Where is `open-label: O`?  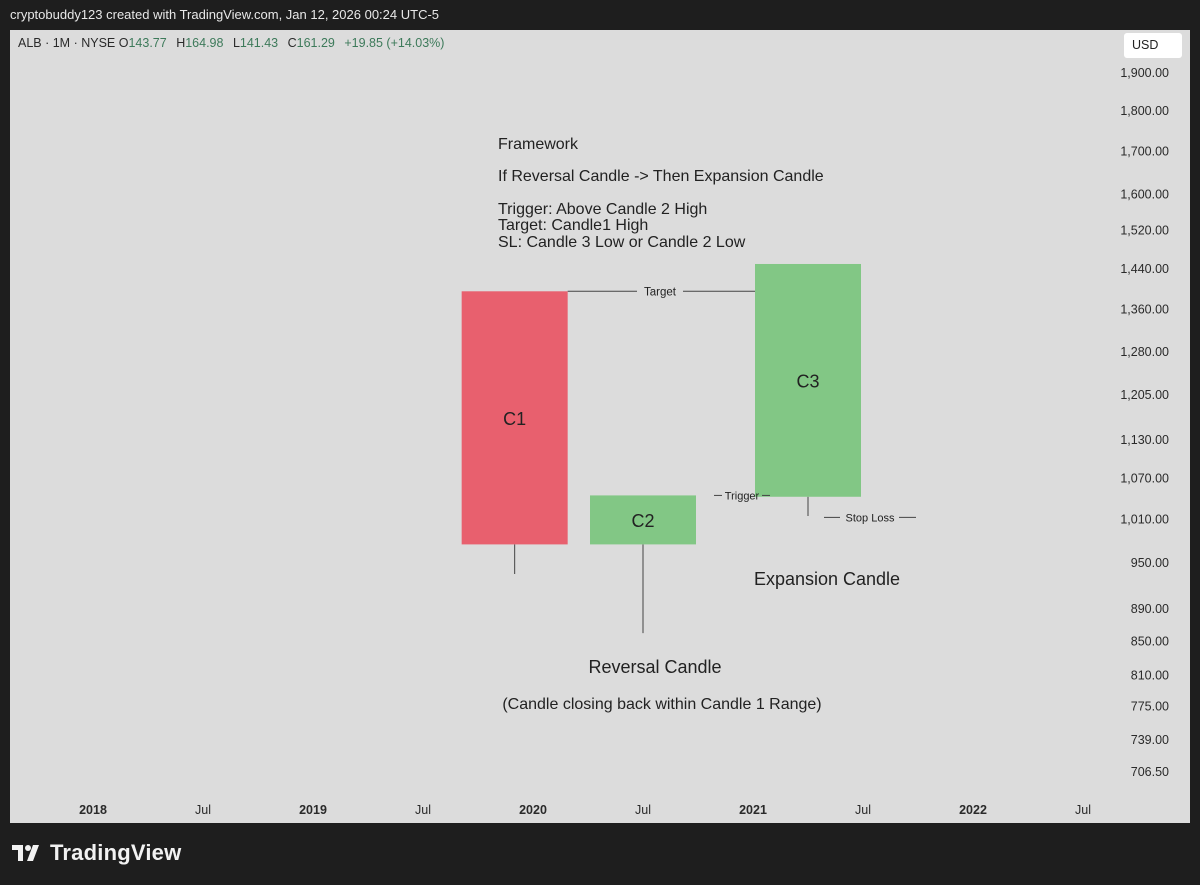
open-label: O is located at coordinates (123, 43).